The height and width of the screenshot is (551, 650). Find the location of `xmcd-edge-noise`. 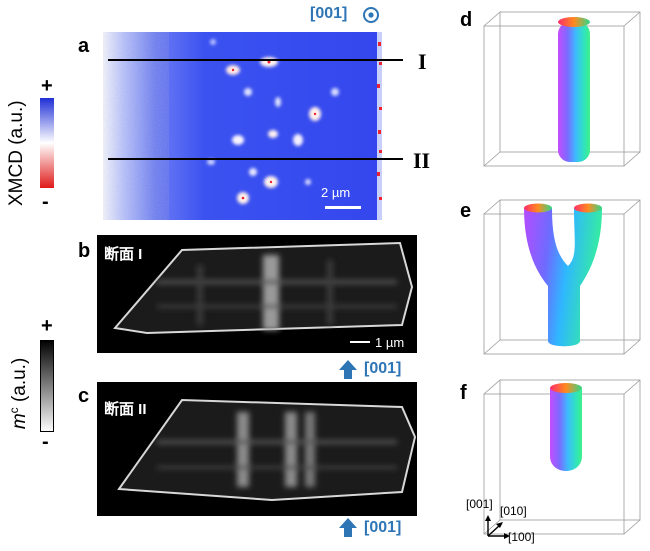

xmcd-edge-noise is located at coordinates (385, 126).